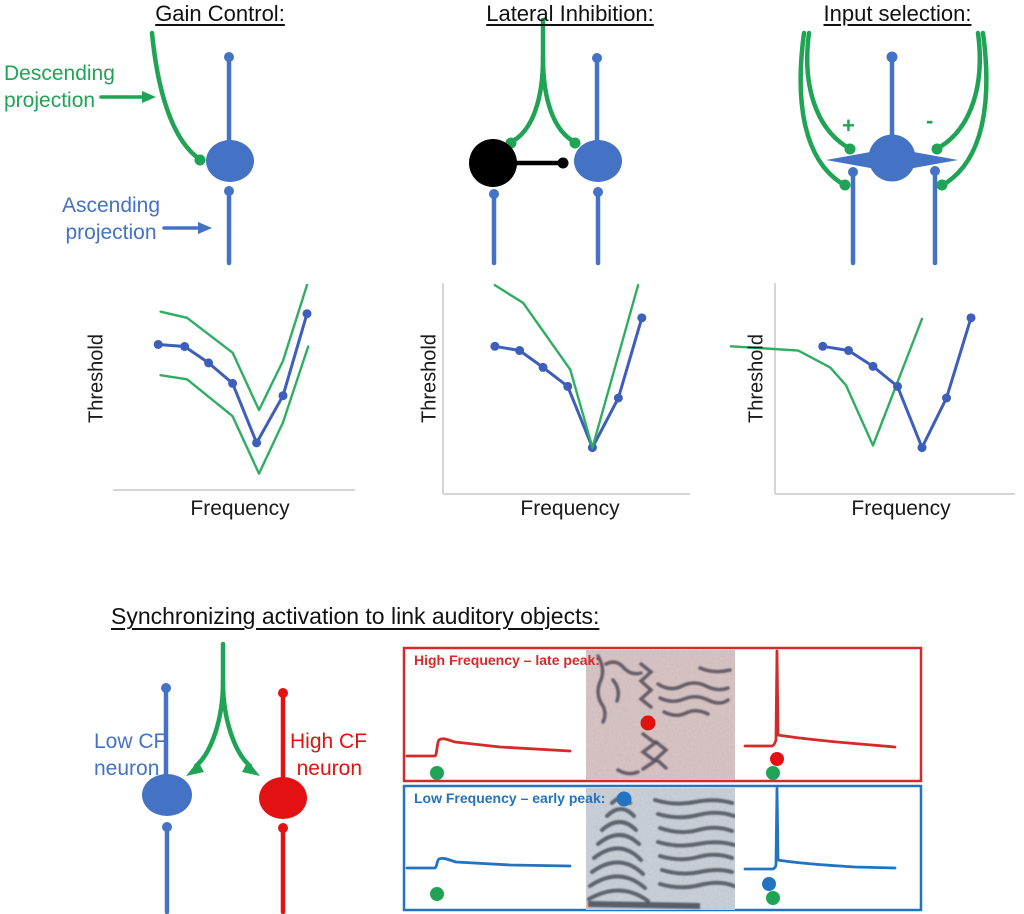  Describe the element at coordinates (570, 508) in the screenshot. I see `x-axis-label-lateral-inhibition: Frequency` at that location.